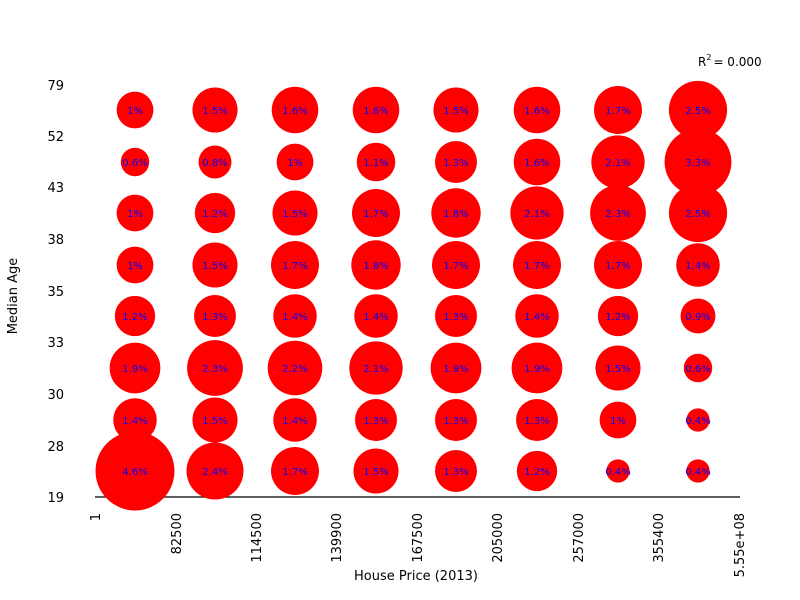 The width and height of the screenshot is (800, 600). I want to click on x-tick-label: 114500, so click(257, 538).